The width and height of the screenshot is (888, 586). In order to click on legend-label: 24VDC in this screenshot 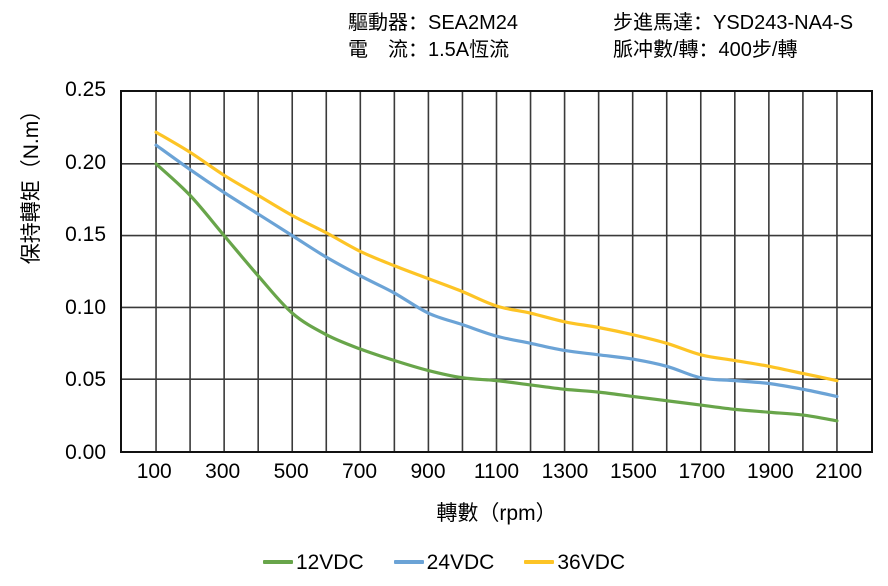, I will do `click(460, 562)`.